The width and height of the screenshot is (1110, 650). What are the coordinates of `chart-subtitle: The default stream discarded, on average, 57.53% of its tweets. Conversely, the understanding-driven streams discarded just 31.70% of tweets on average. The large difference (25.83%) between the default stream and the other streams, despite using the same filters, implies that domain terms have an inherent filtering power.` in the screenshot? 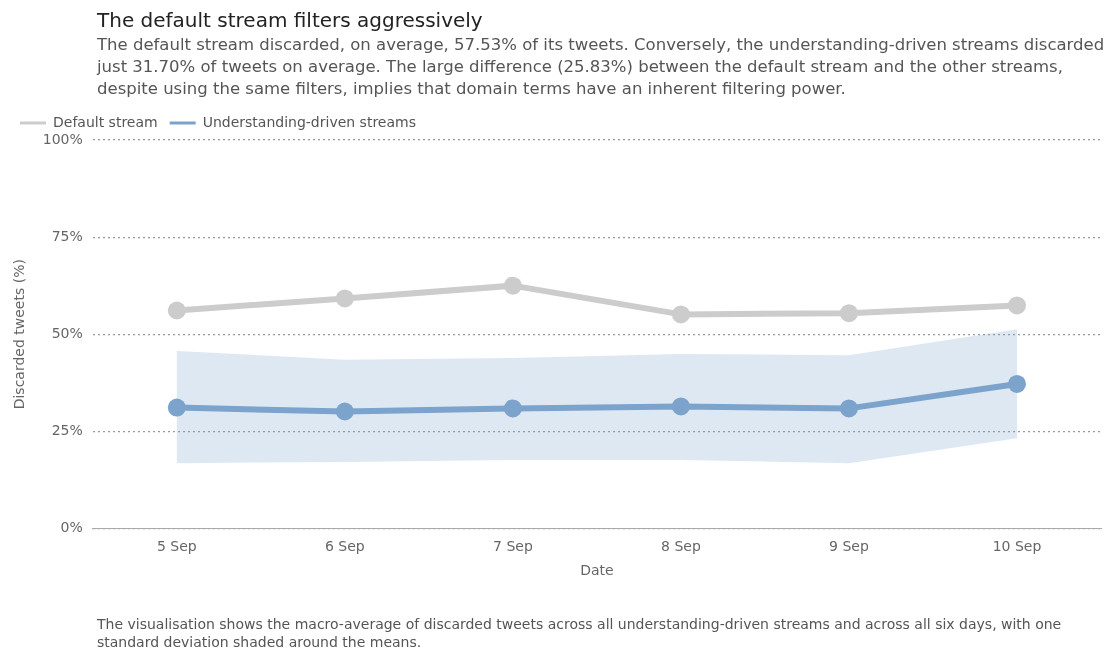 It's located at (601, 67).